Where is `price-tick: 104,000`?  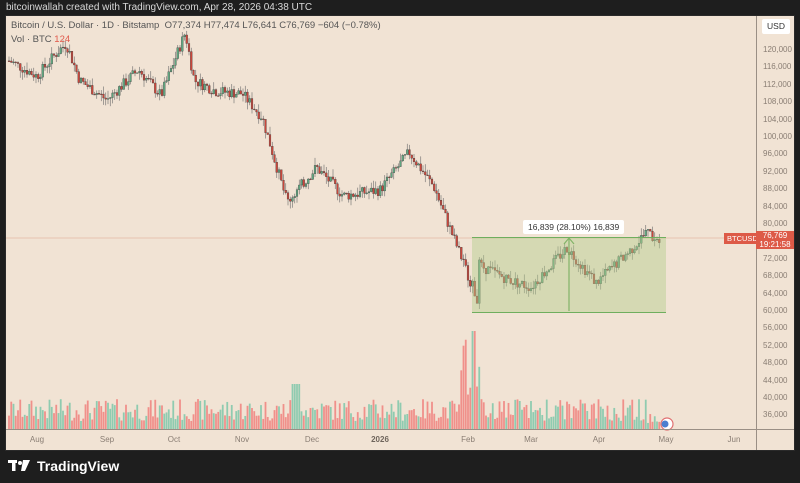 price-tick: 104,000 is located at coordinates (777, 119).